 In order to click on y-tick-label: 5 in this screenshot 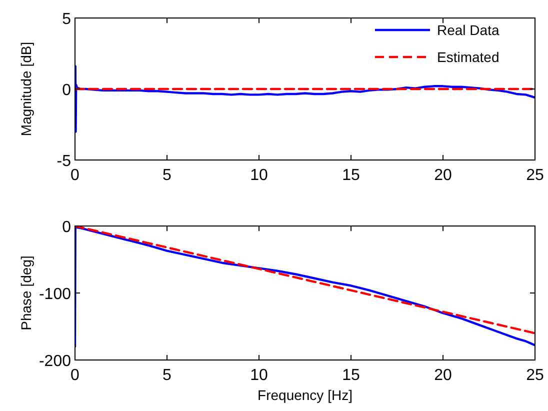, I will do `click(67, 19)`.